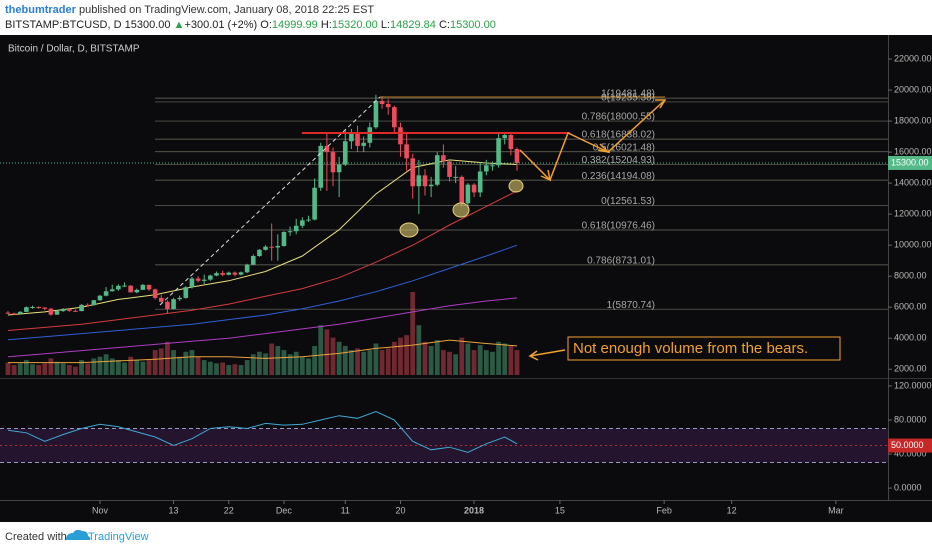 The width and height of the screenshot is (932, 550). What do you see at coordinates (284, 510) in the screenshot?
I see `x-tick-label: Dec` at bounding box center [284, 510].